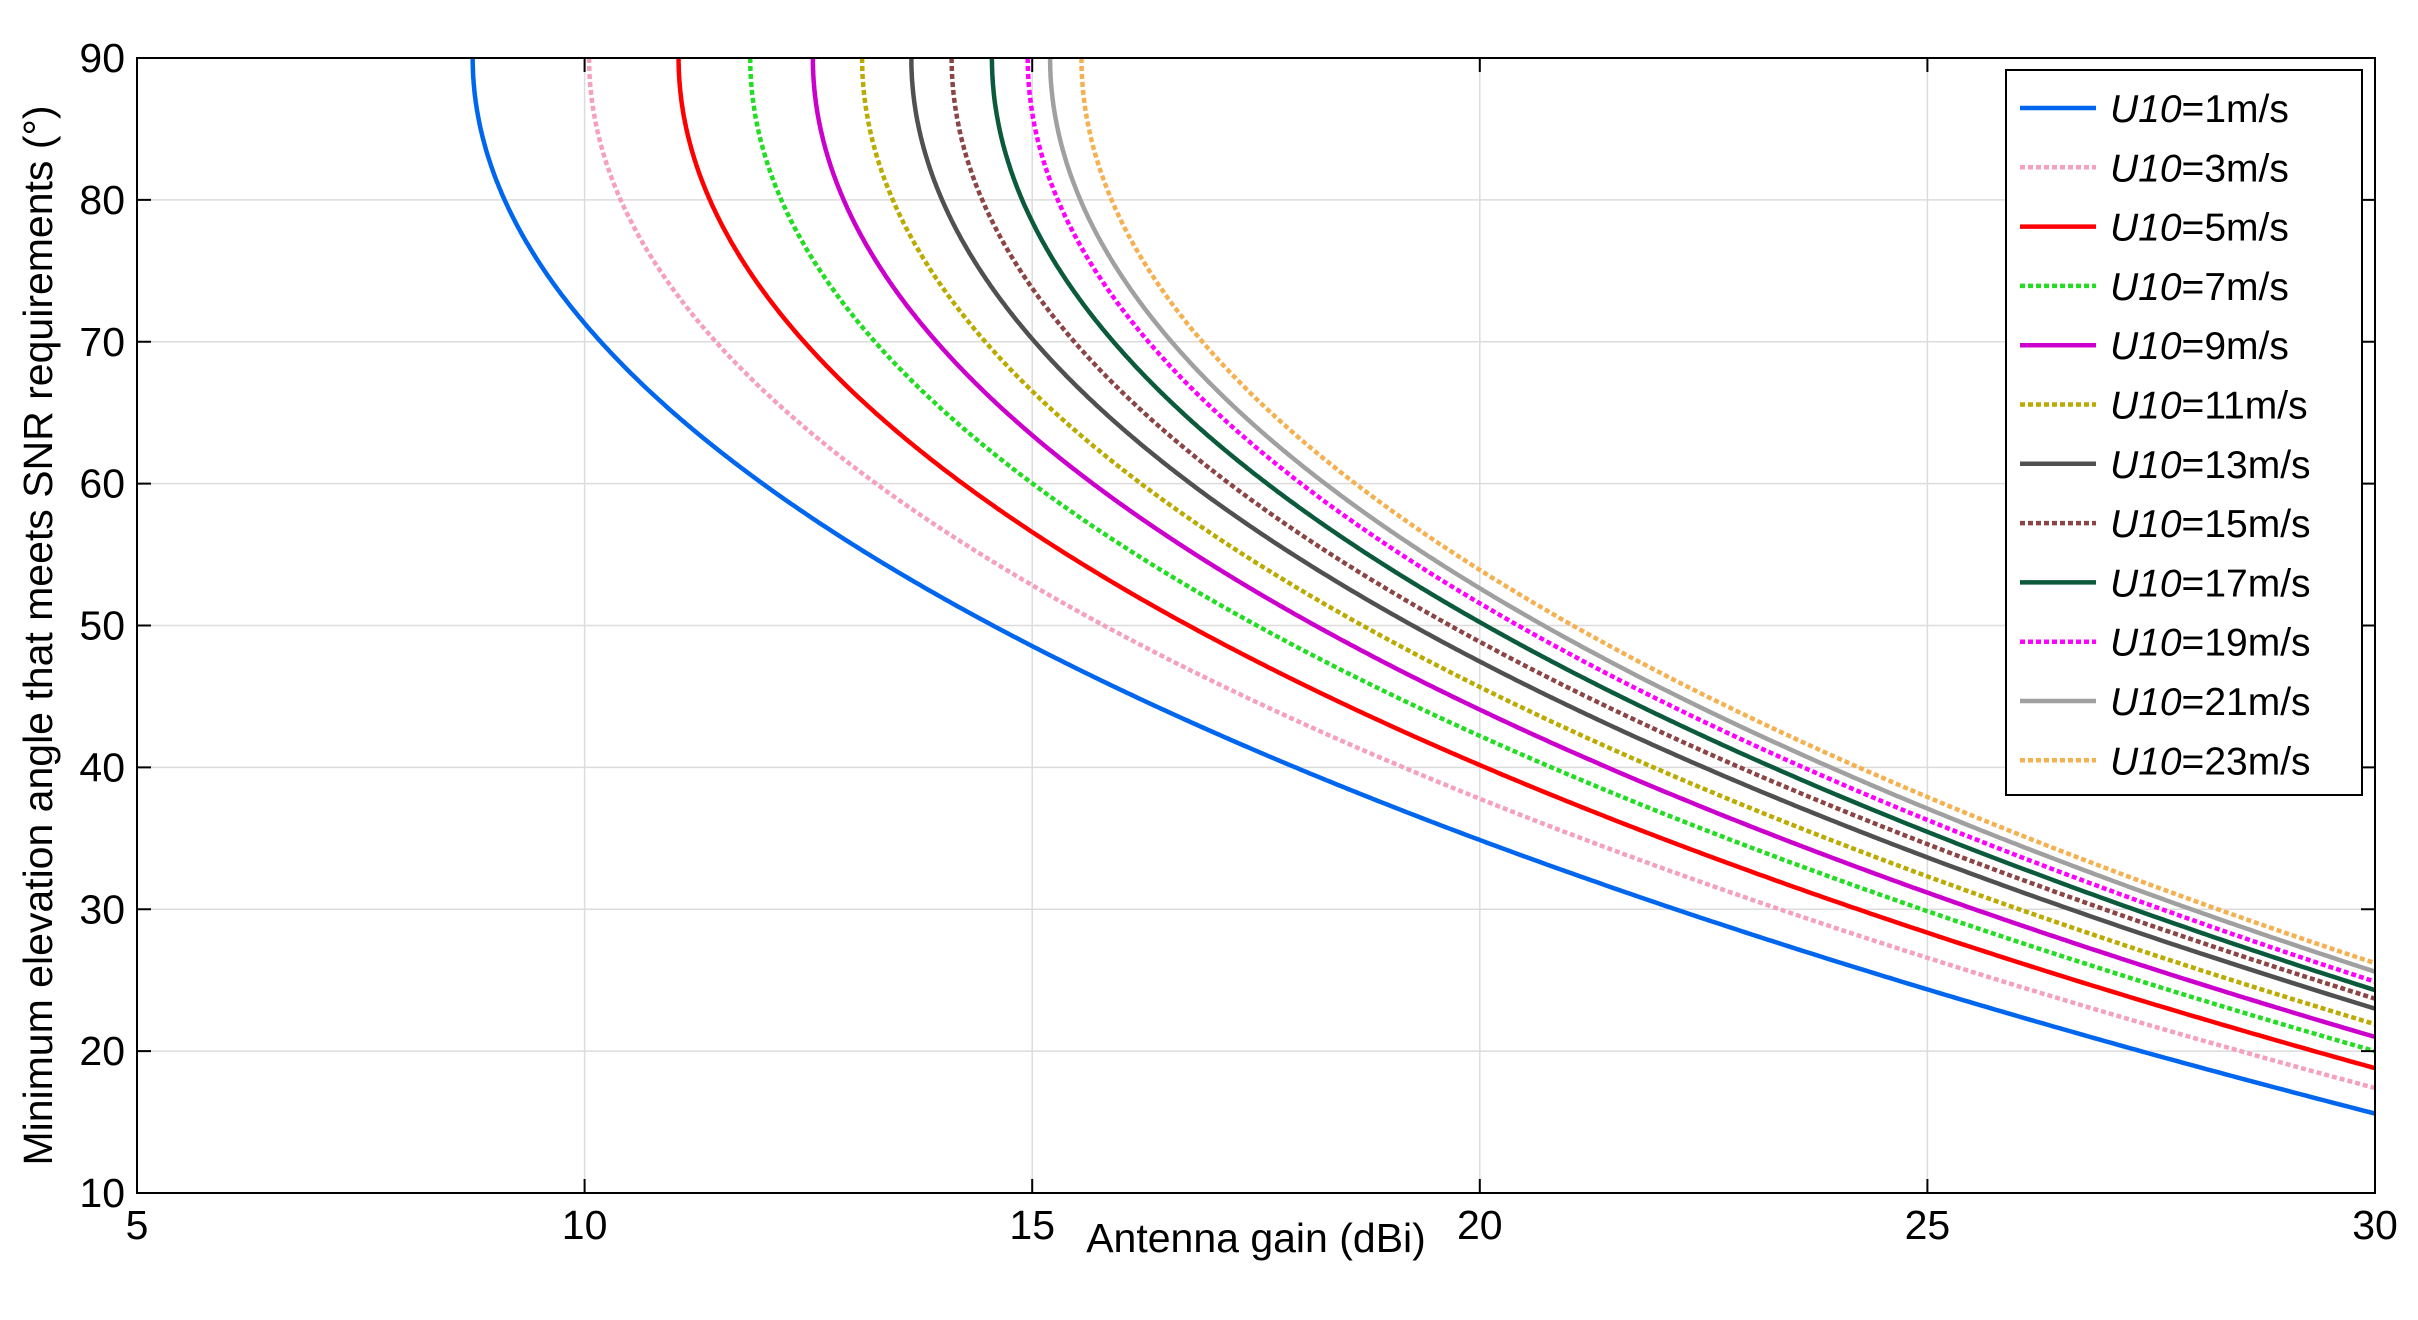  I want to click on y-tick-label: 20, so click(102, 1051).